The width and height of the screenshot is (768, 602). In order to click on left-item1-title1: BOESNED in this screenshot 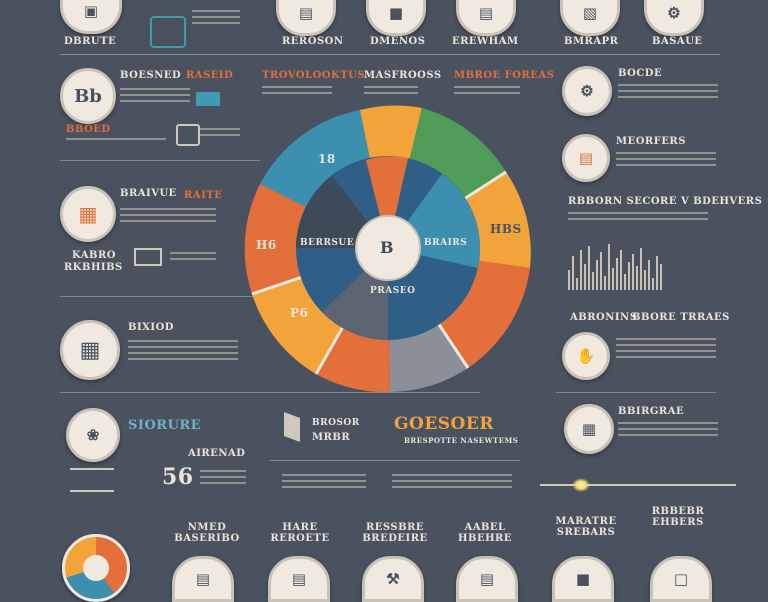, I will do `click(151, 75)`.